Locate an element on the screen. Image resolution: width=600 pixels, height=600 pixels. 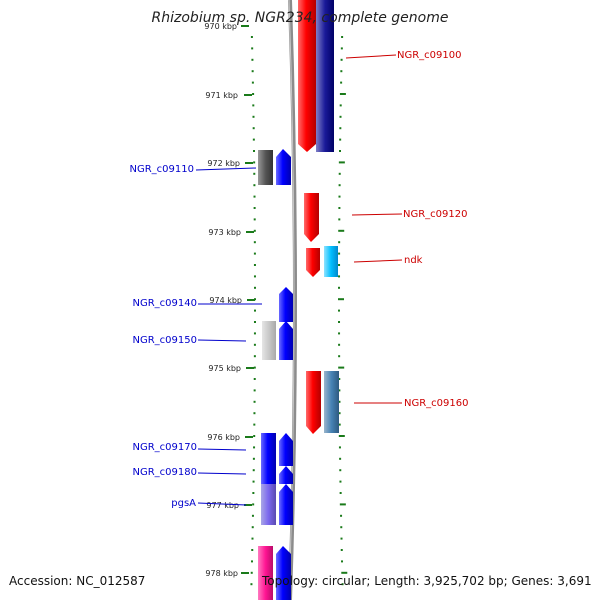
gene-arrow-bottom is located at coordinates (283, 573).